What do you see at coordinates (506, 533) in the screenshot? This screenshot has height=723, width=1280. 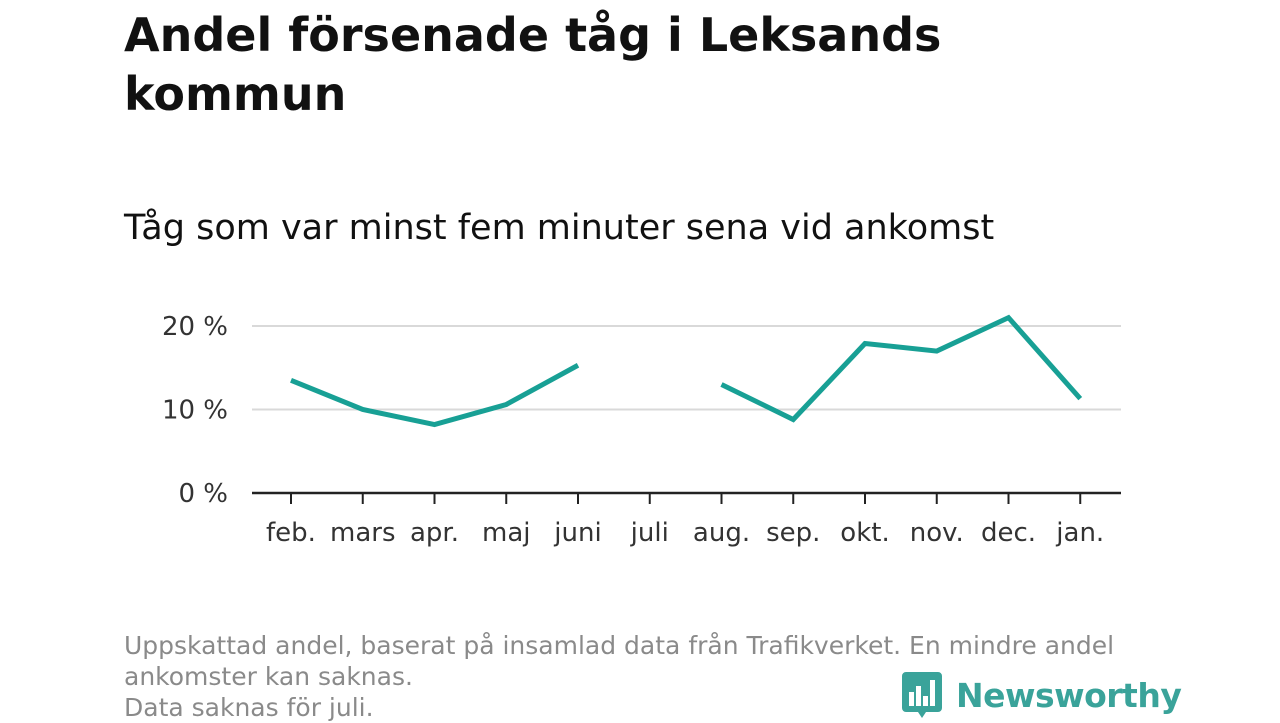 I see `x-tick-label: maj` at bounding box center [506, 533].